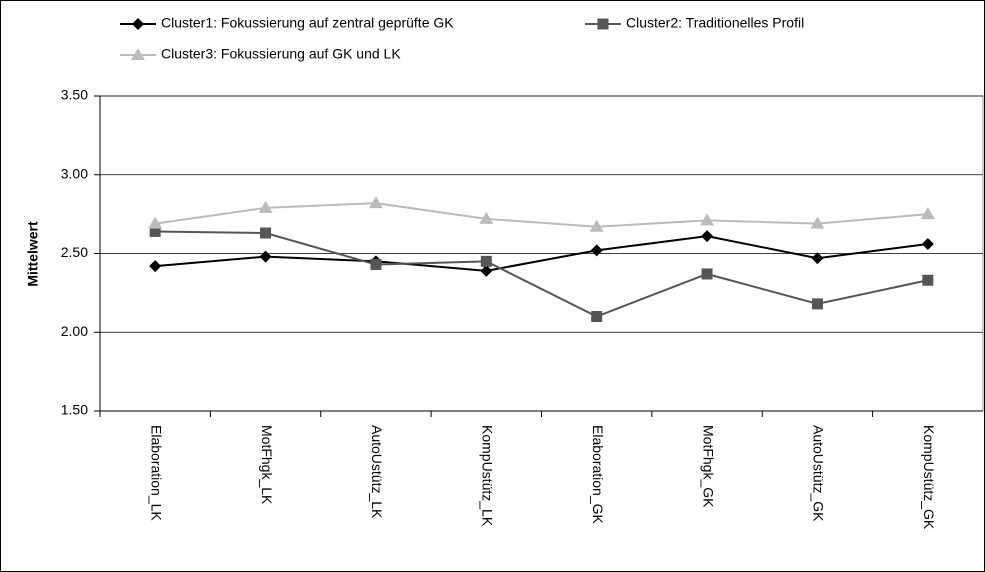 This screenshot has height=572, width=985. I want to click on x-tick-label: AutoUstütz_LK, so click(377, 472).